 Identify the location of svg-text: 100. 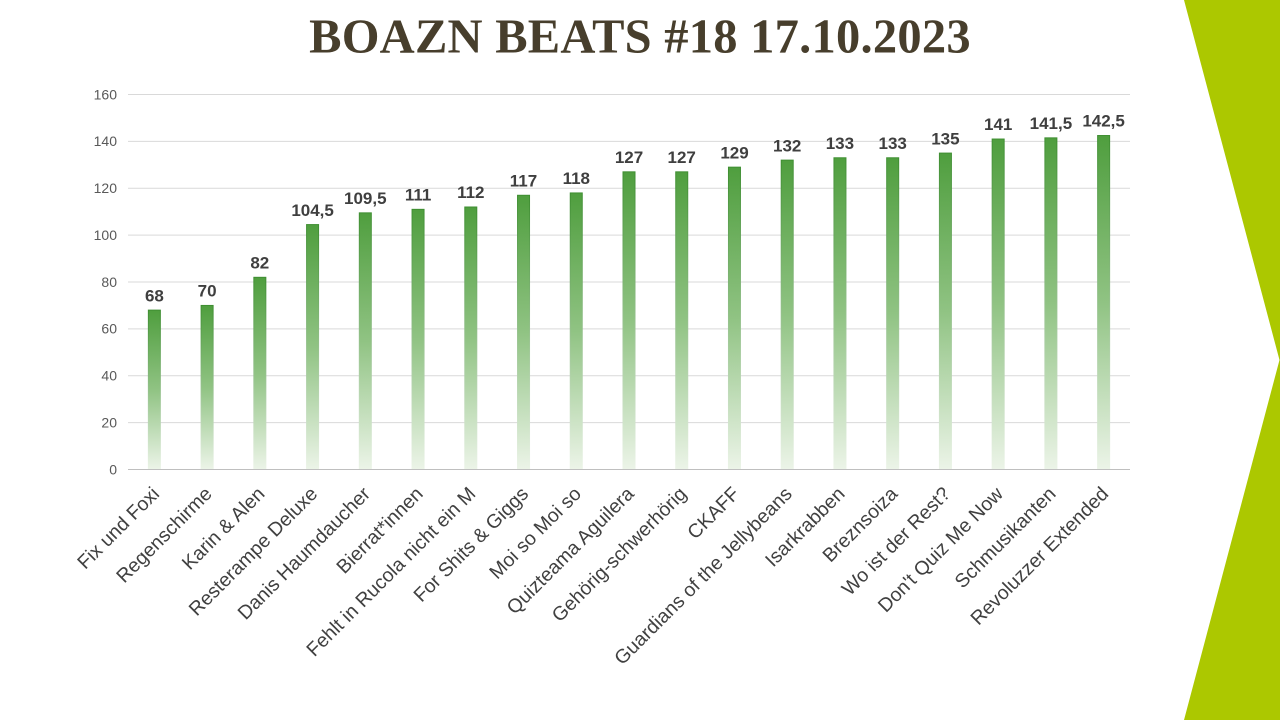
(106, 235).